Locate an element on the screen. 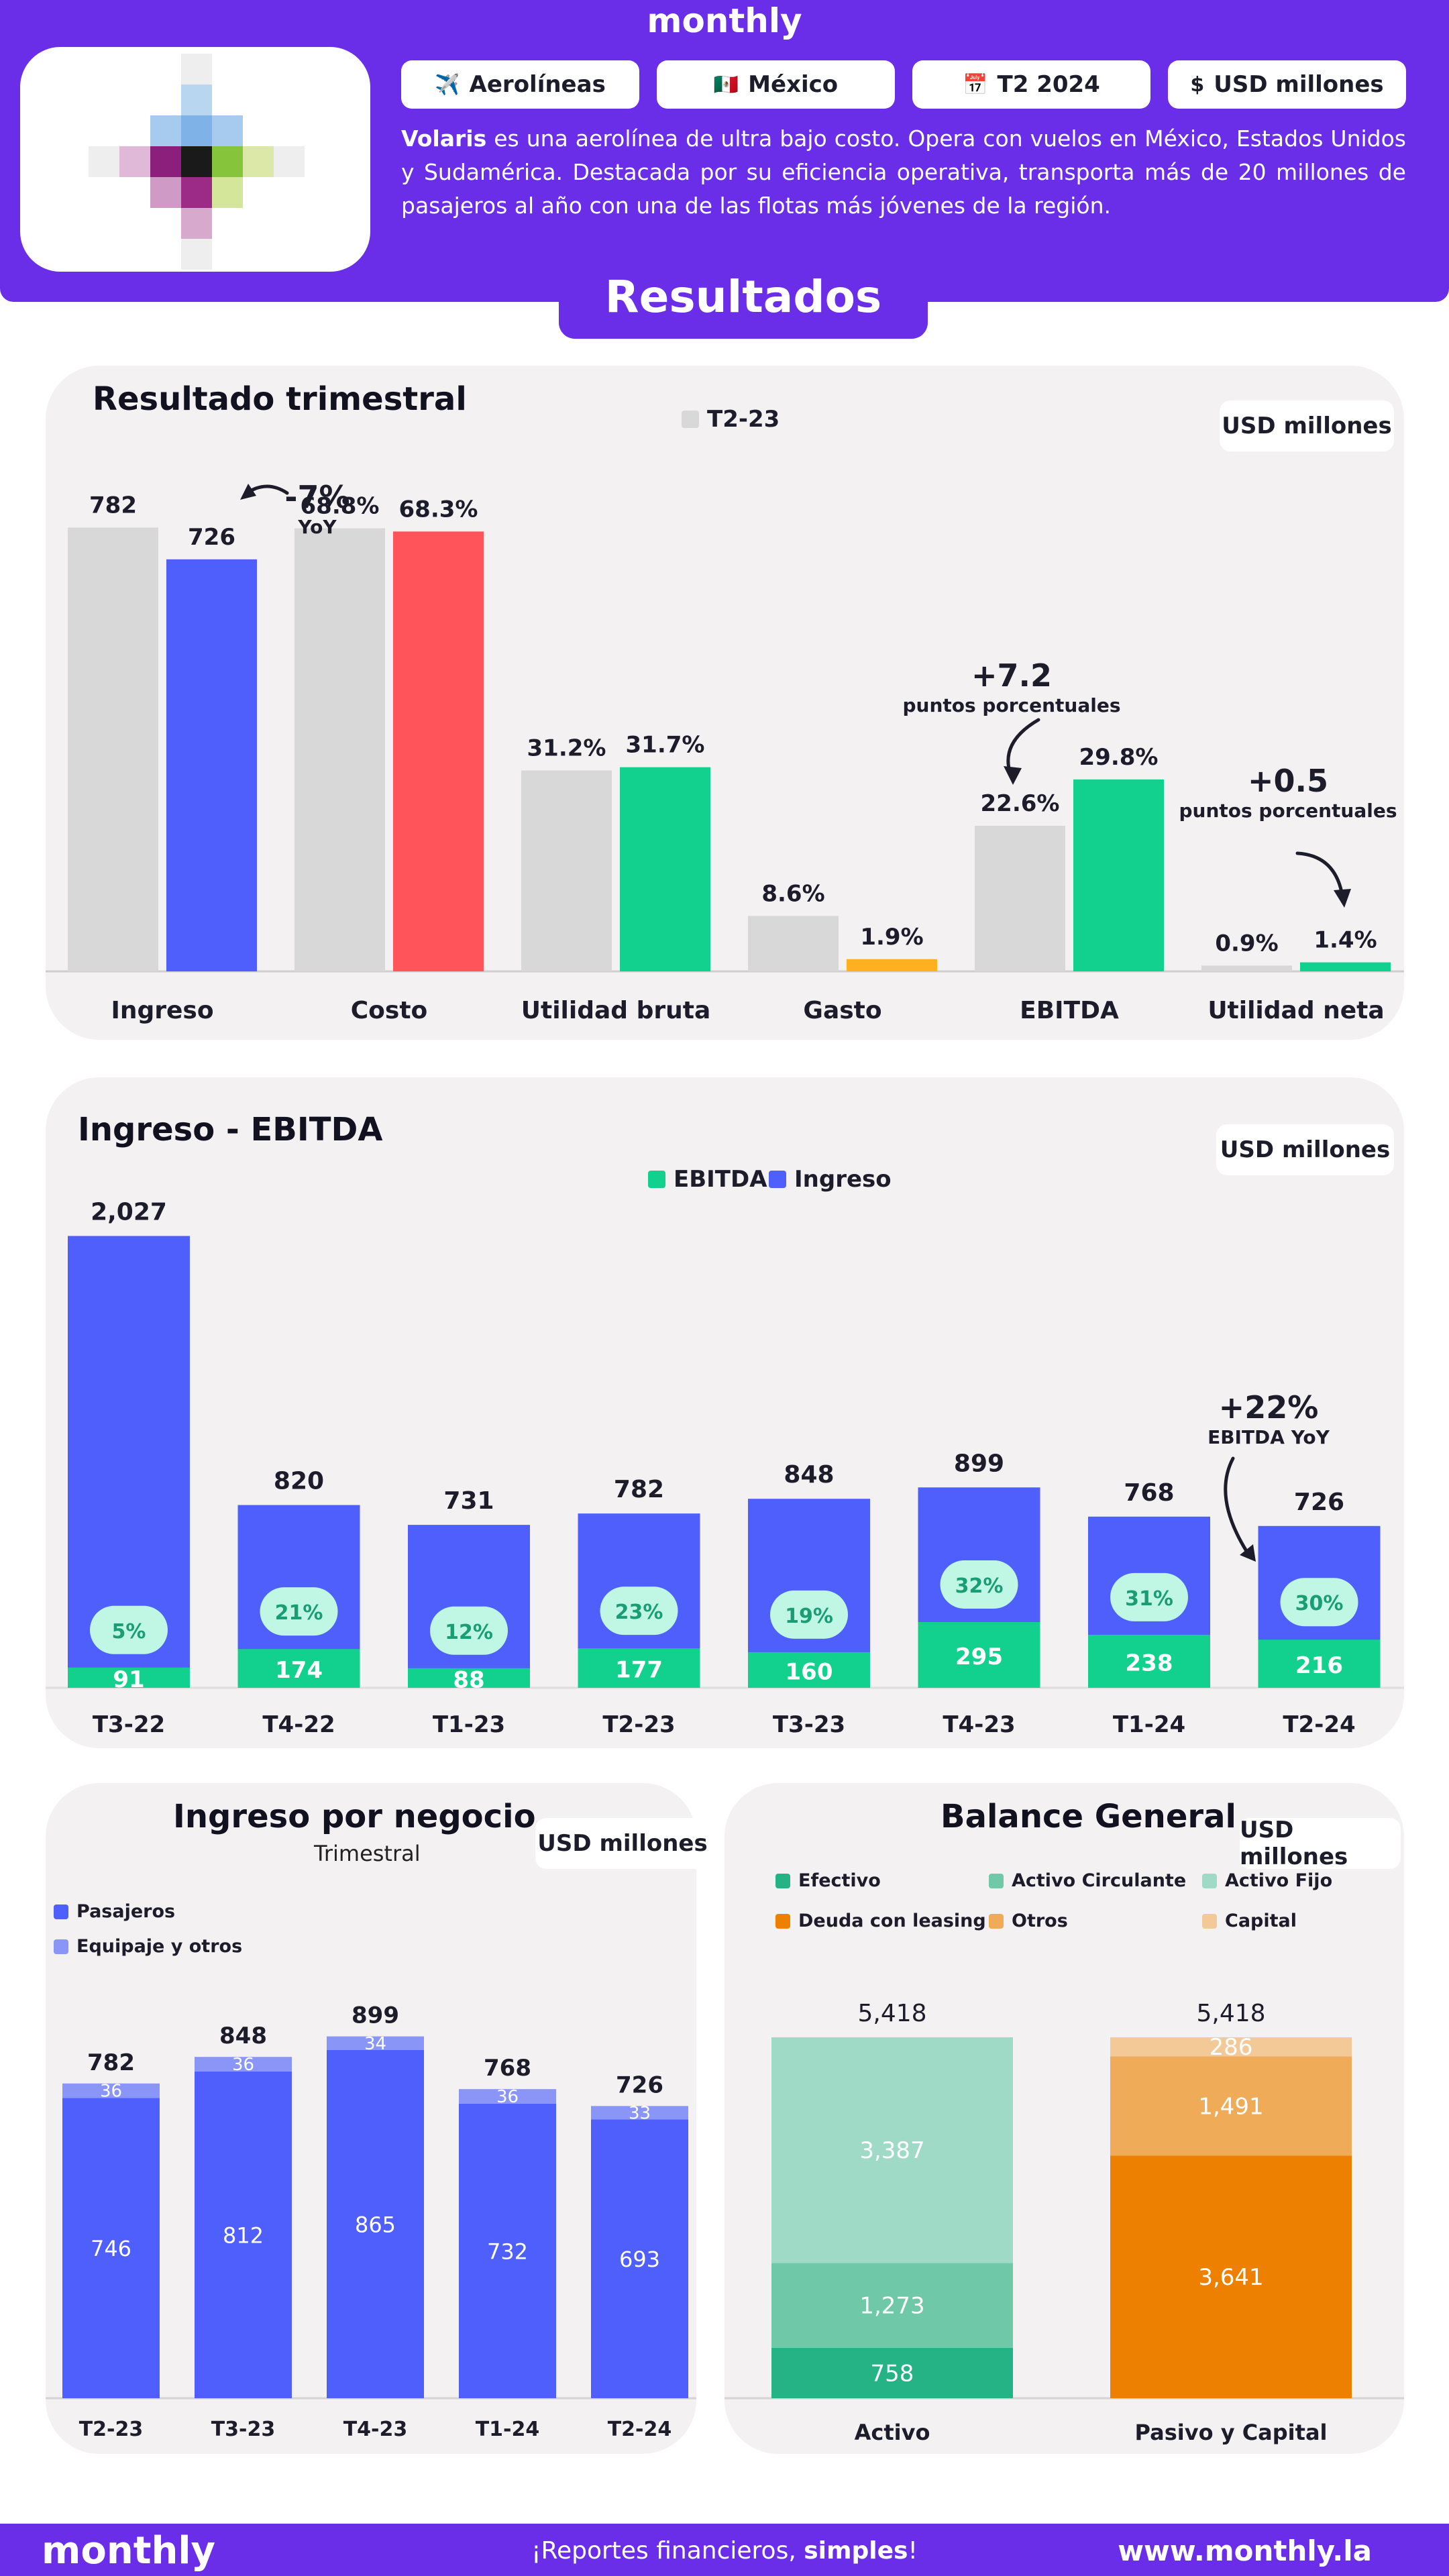 The height and width of the screenshot is (2576, 1449). chart4-segment-label: 758 is located at coordinates (892, 2373).